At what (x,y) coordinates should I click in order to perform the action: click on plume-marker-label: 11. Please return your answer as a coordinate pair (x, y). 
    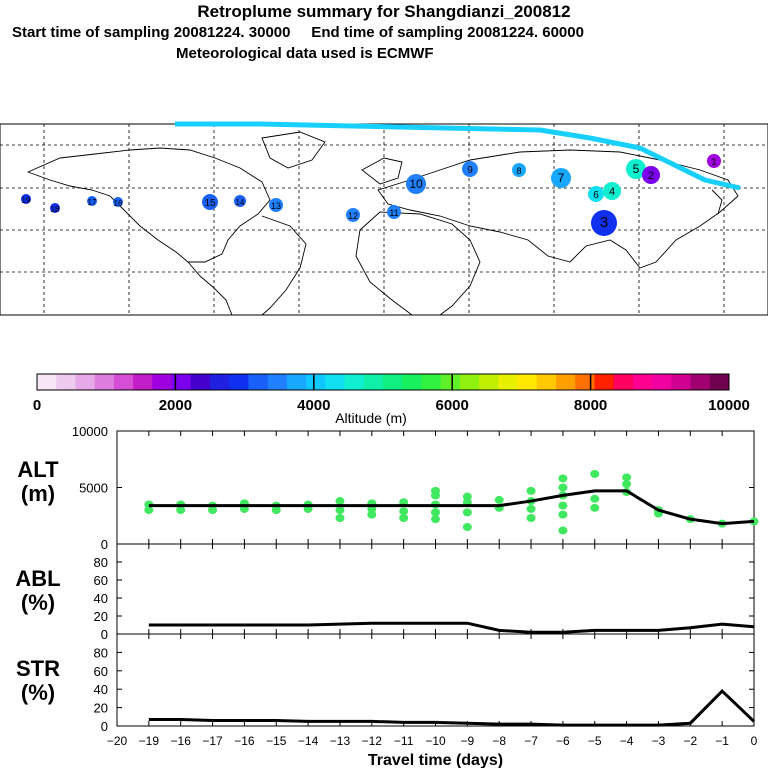
    Looking at the image, I should click on (393, 213).